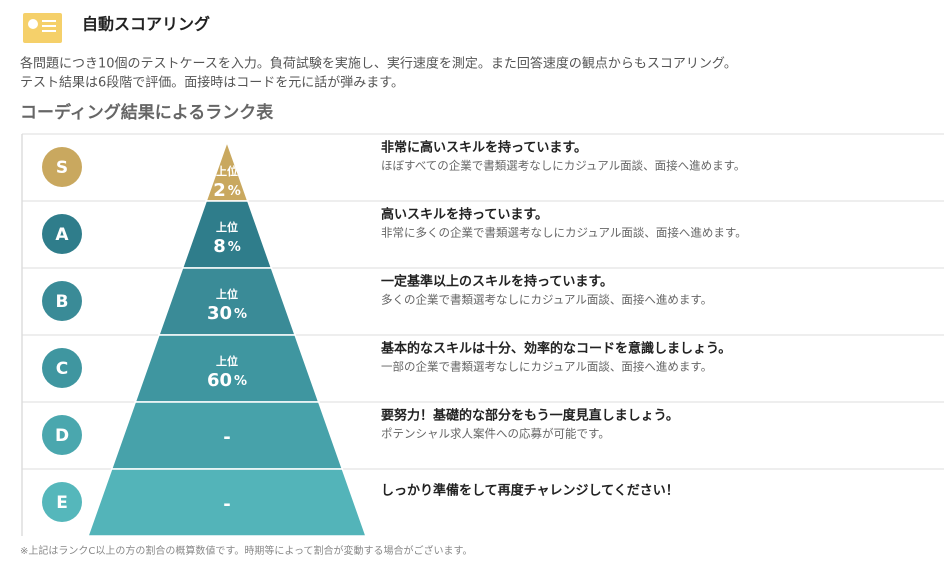  Describe the element at coordinates (484, 148) in the screenshot. I see `rank-heading: 非常に高いスキルを持っています。` at that location.